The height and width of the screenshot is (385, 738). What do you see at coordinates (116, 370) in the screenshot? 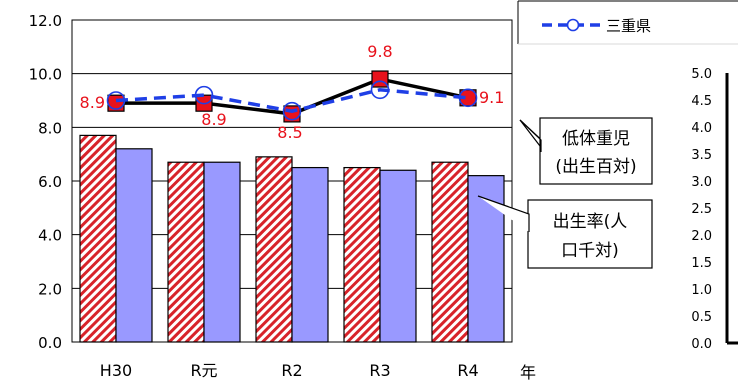
I see `x-tick-label: H30` at bounding box center [116, 370].